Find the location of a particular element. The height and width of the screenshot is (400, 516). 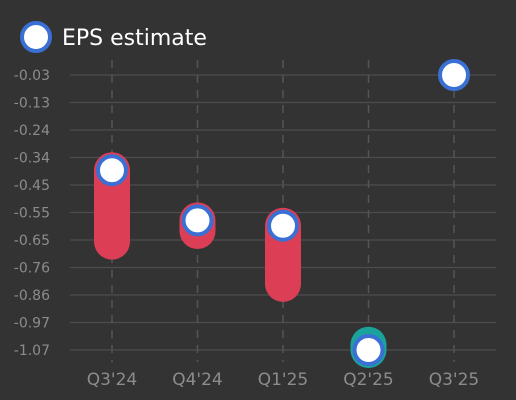

x-tick-label: Q3'24 is located at coordinates (112, 380).